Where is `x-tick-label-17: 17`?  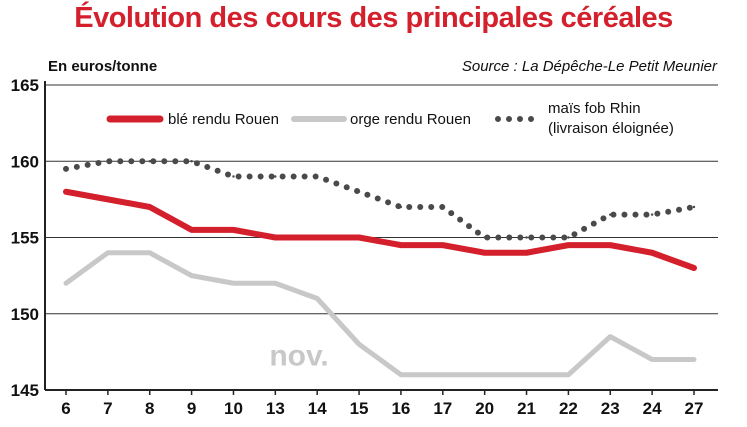 x-tick-label-17: 17 is located at coordinates (442, 408).